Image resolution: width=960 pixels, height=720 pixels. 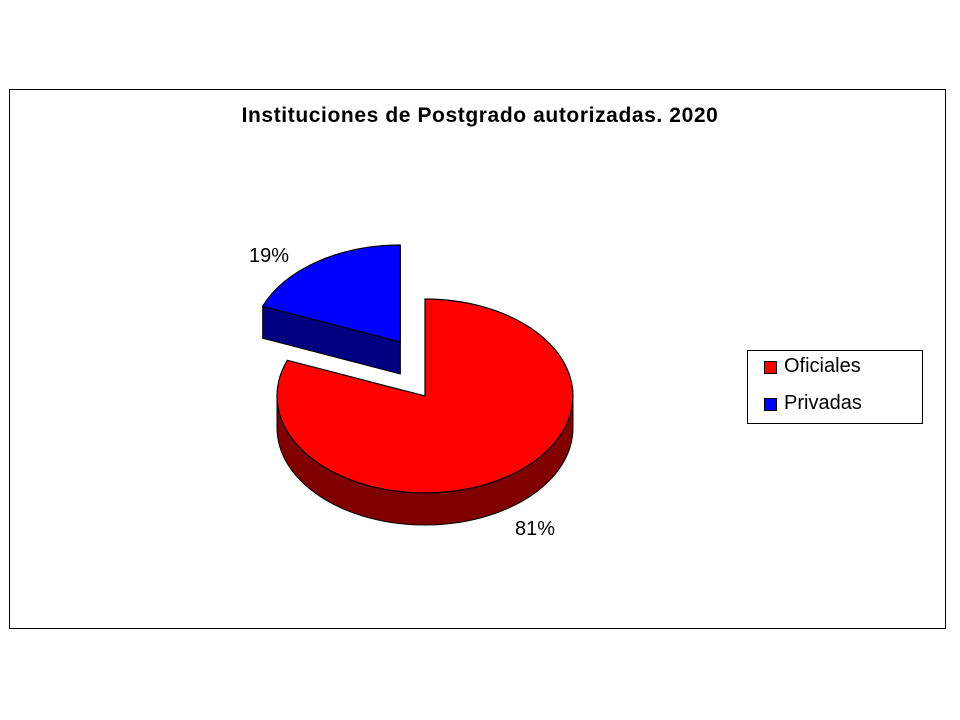 I want to click on legend-label-privadas: Privadas, so click(x=823, y=403).